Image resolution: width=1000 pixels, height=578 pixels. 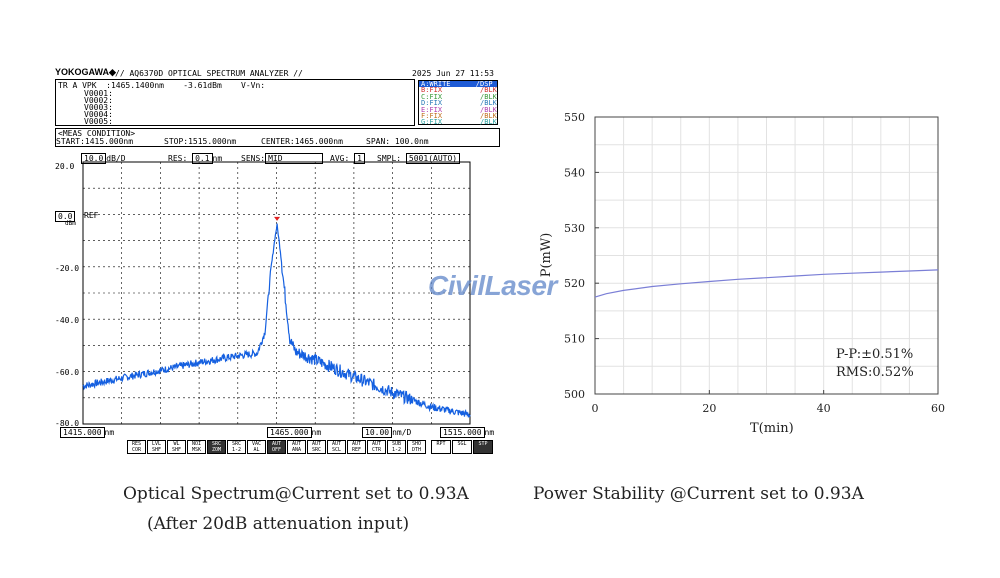 What do you see at coordinates (156, 447) in the screenshot?
I see `key-lvl-shf: LVL SHF` at bounding box center [156, 447].